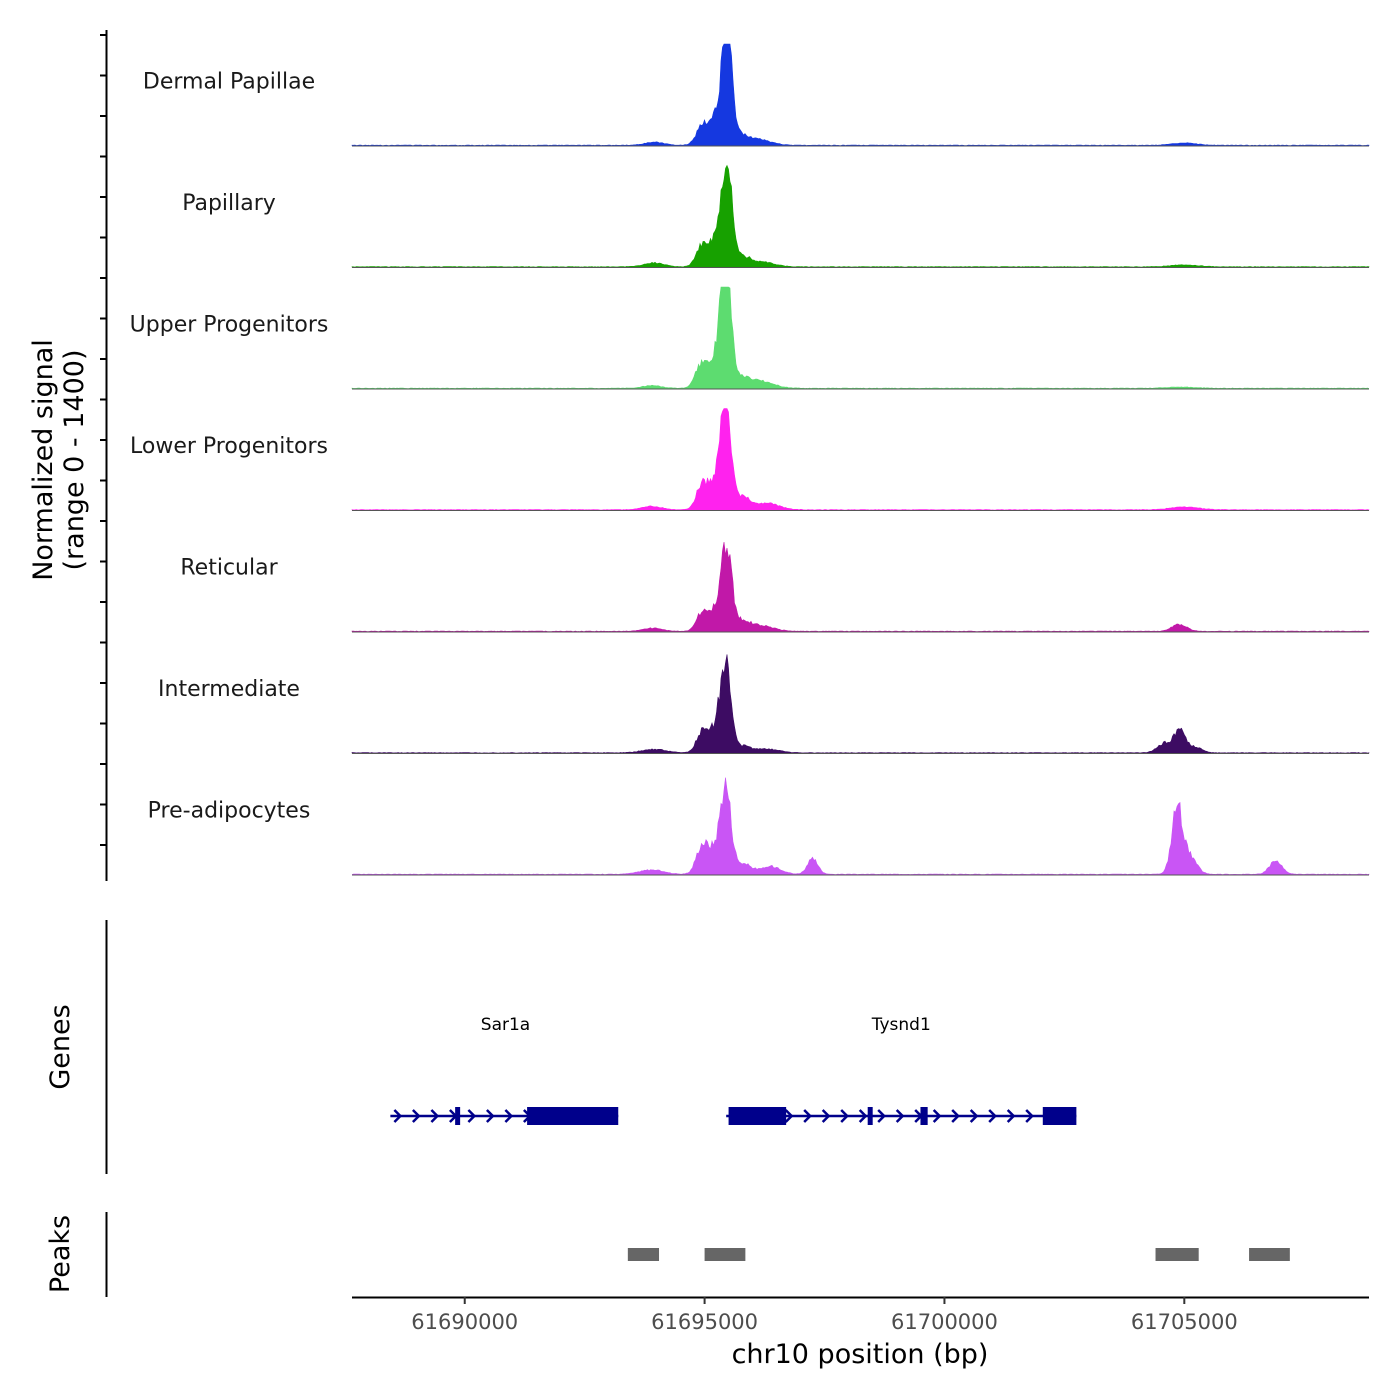 Image resolution: width=1400 pixels, height=1400 pixels. Describe the element at coordinates (229, 446) in the screenshot. I see `track-label: Lower Progenitors` at that location.